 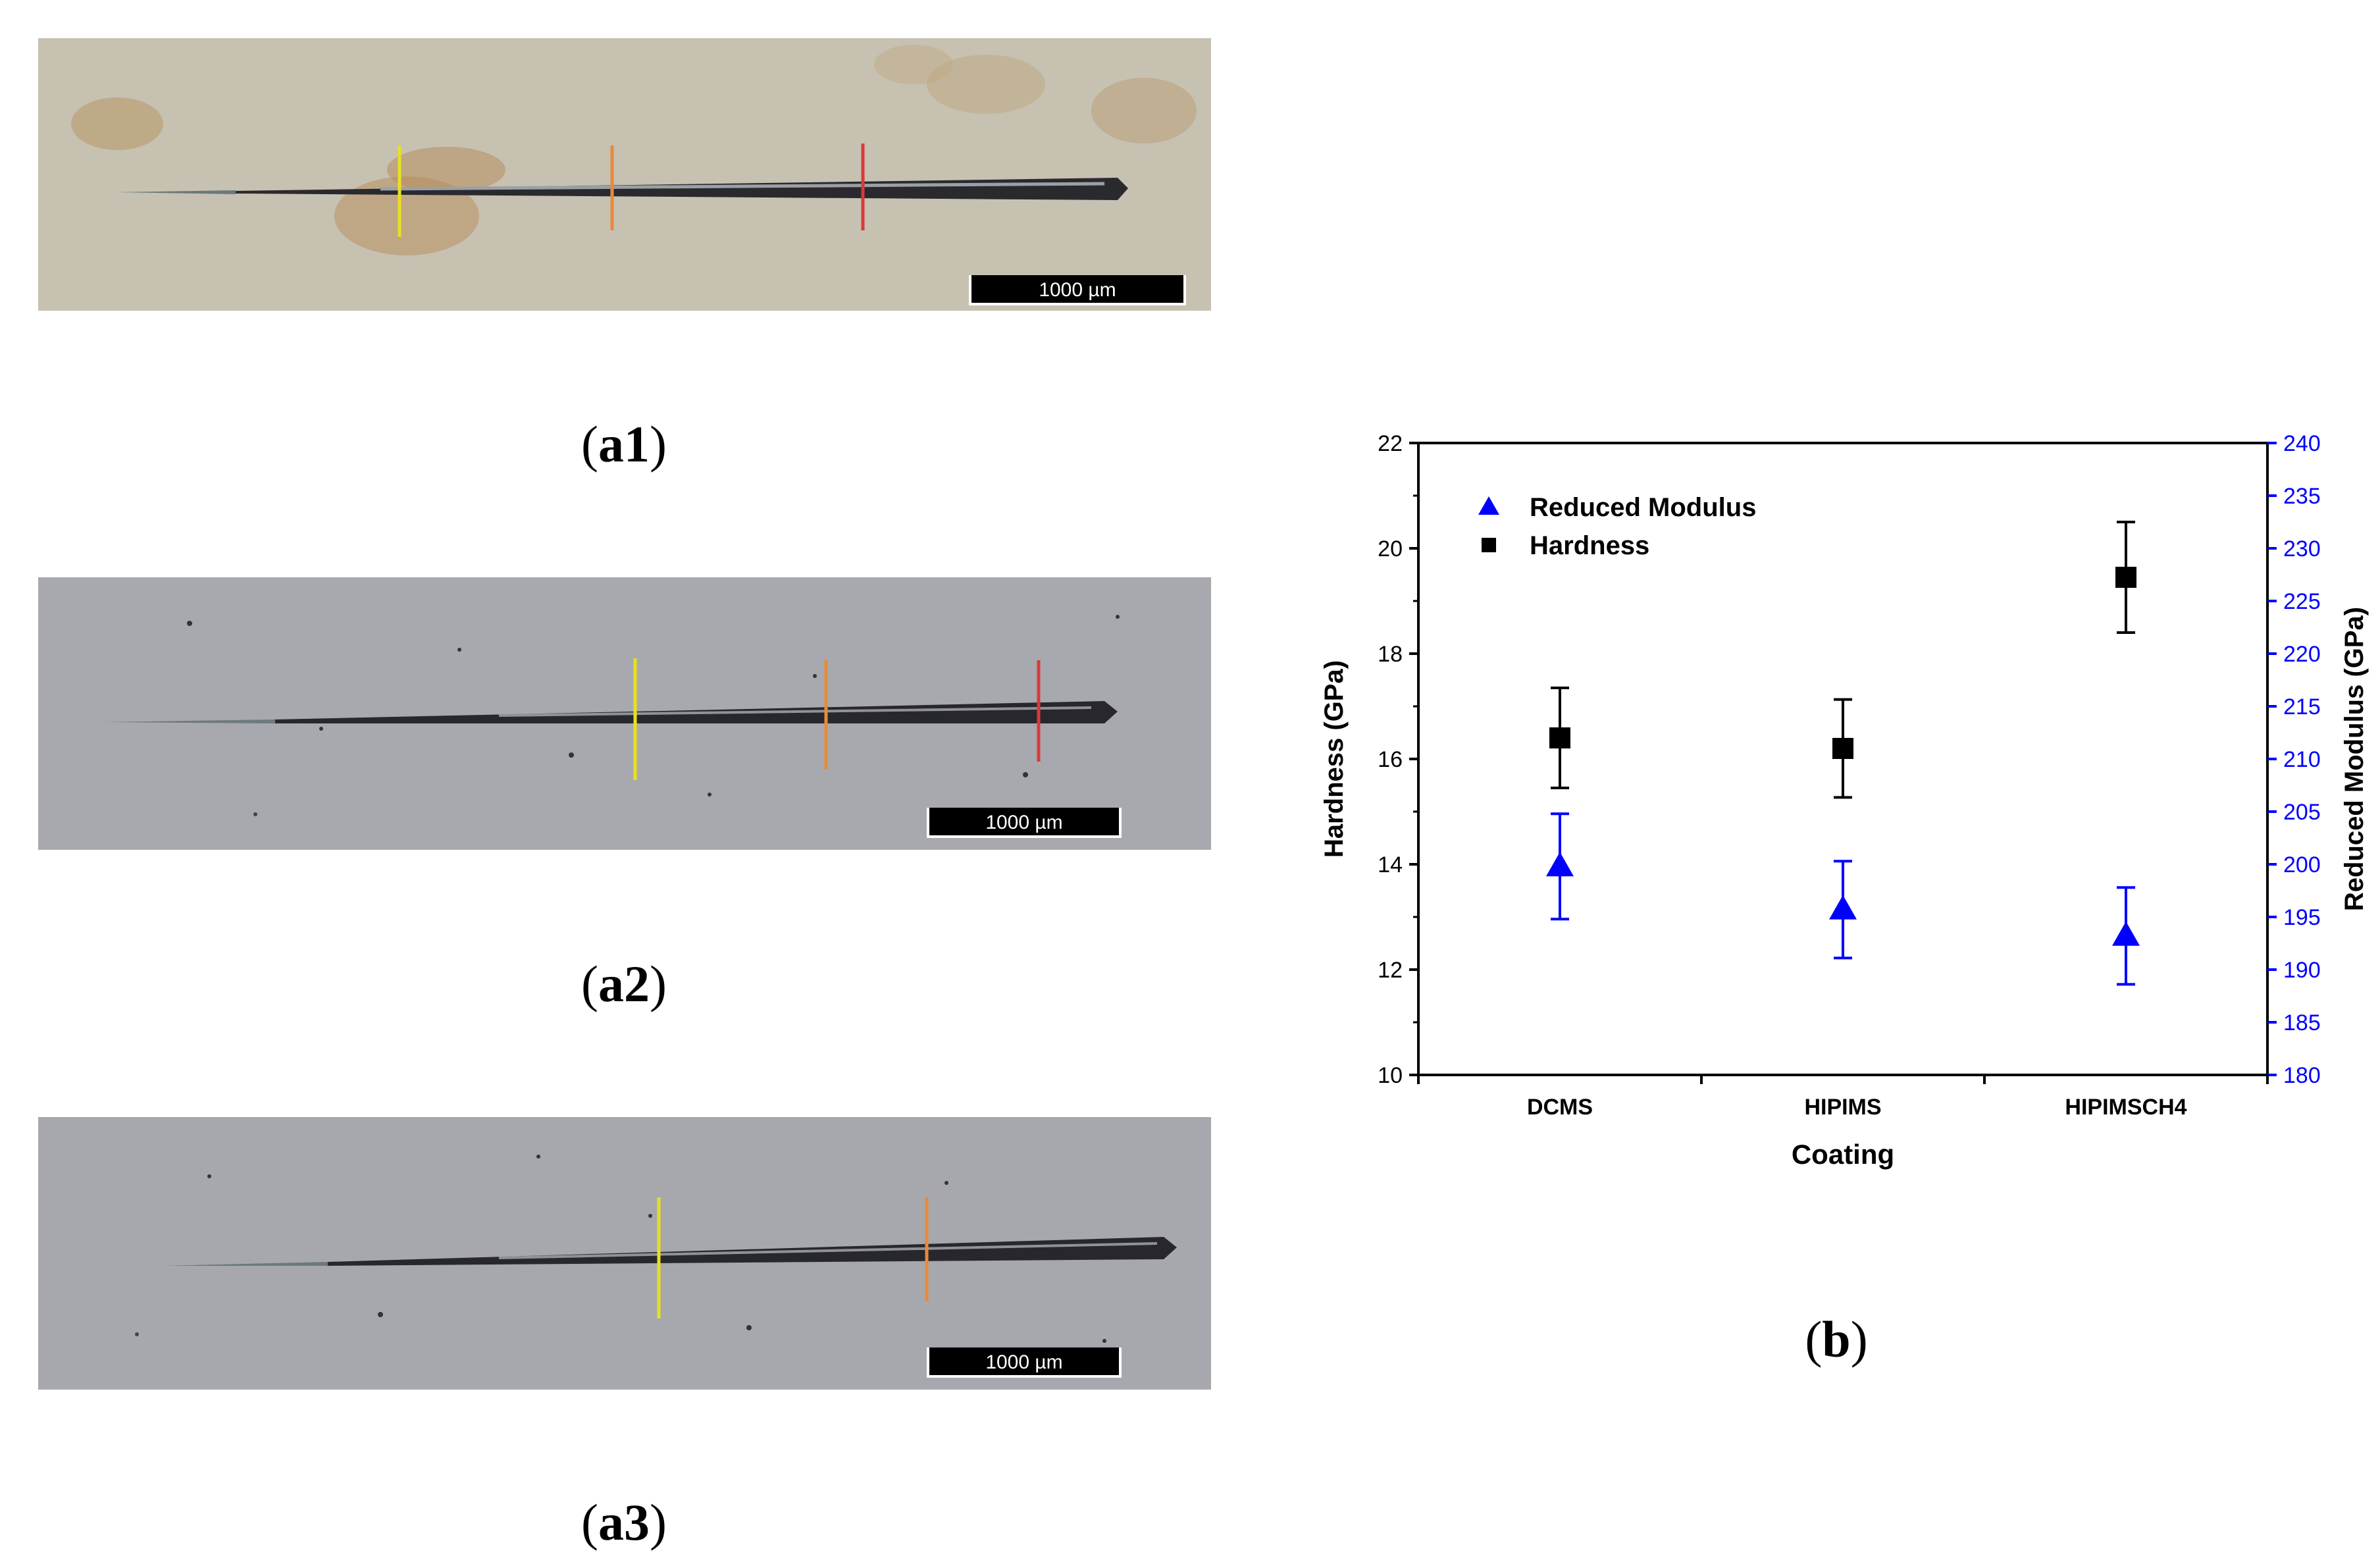 I want to click on micrograph-a1: 1000 µm, so click(x=624, y=174).